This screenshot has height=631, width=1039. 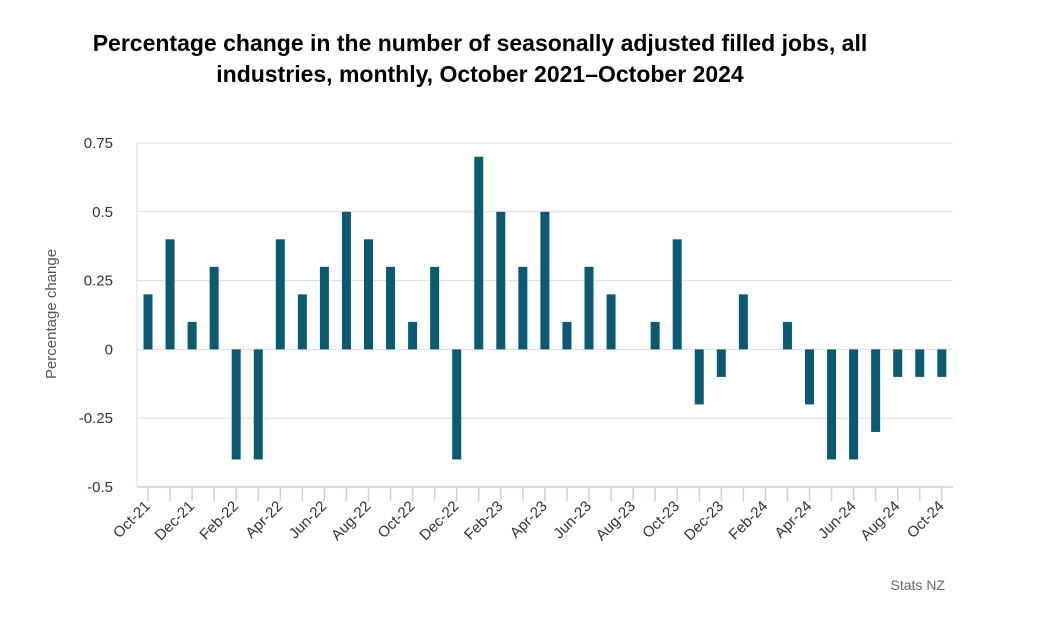 What do you see at coordinates (102, 212) in the screenshot?
I see `y-tick-label: 0.5` at bounding box center [102, 212].